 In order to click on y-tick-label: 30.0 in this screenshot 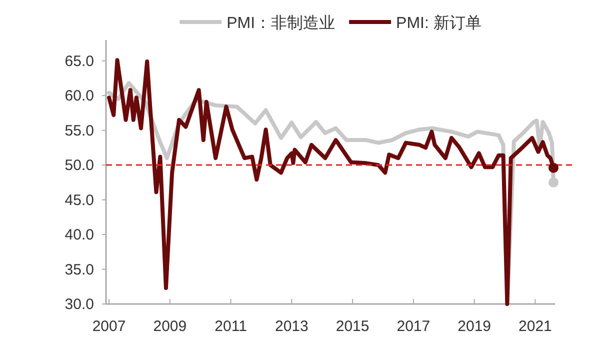, I will do `click(79, 304)`.